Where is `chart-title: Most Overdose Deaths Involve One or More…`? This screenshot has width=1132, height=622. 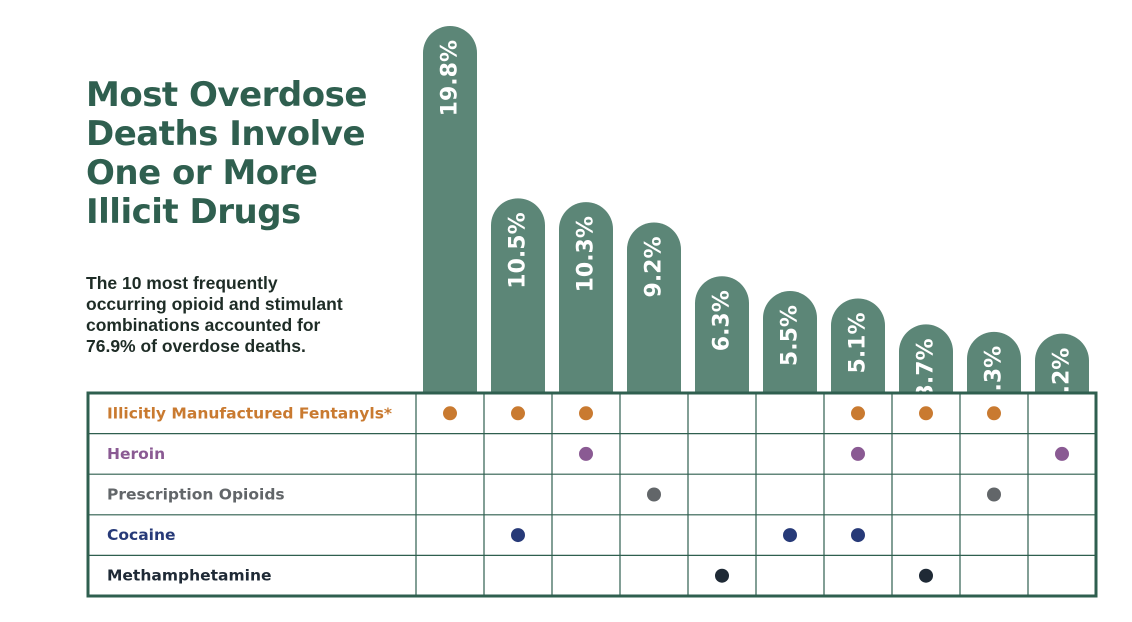
chart-title: Most Overdose Deaths Involve One or More… is located at coordinates (226, 153).